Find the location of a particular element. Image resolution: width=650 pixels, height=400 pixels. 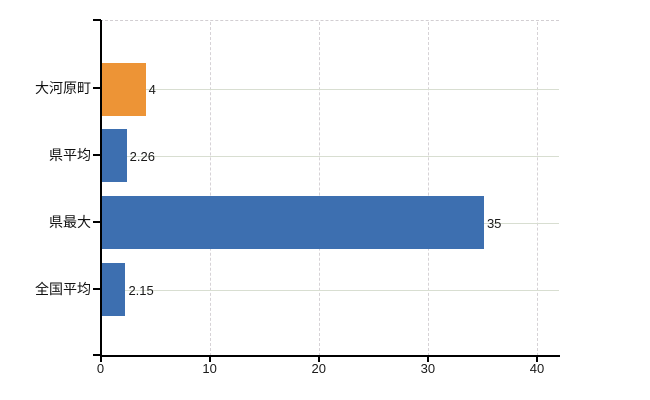

x-tick-label: 0 is located at coordinates (100, 368).